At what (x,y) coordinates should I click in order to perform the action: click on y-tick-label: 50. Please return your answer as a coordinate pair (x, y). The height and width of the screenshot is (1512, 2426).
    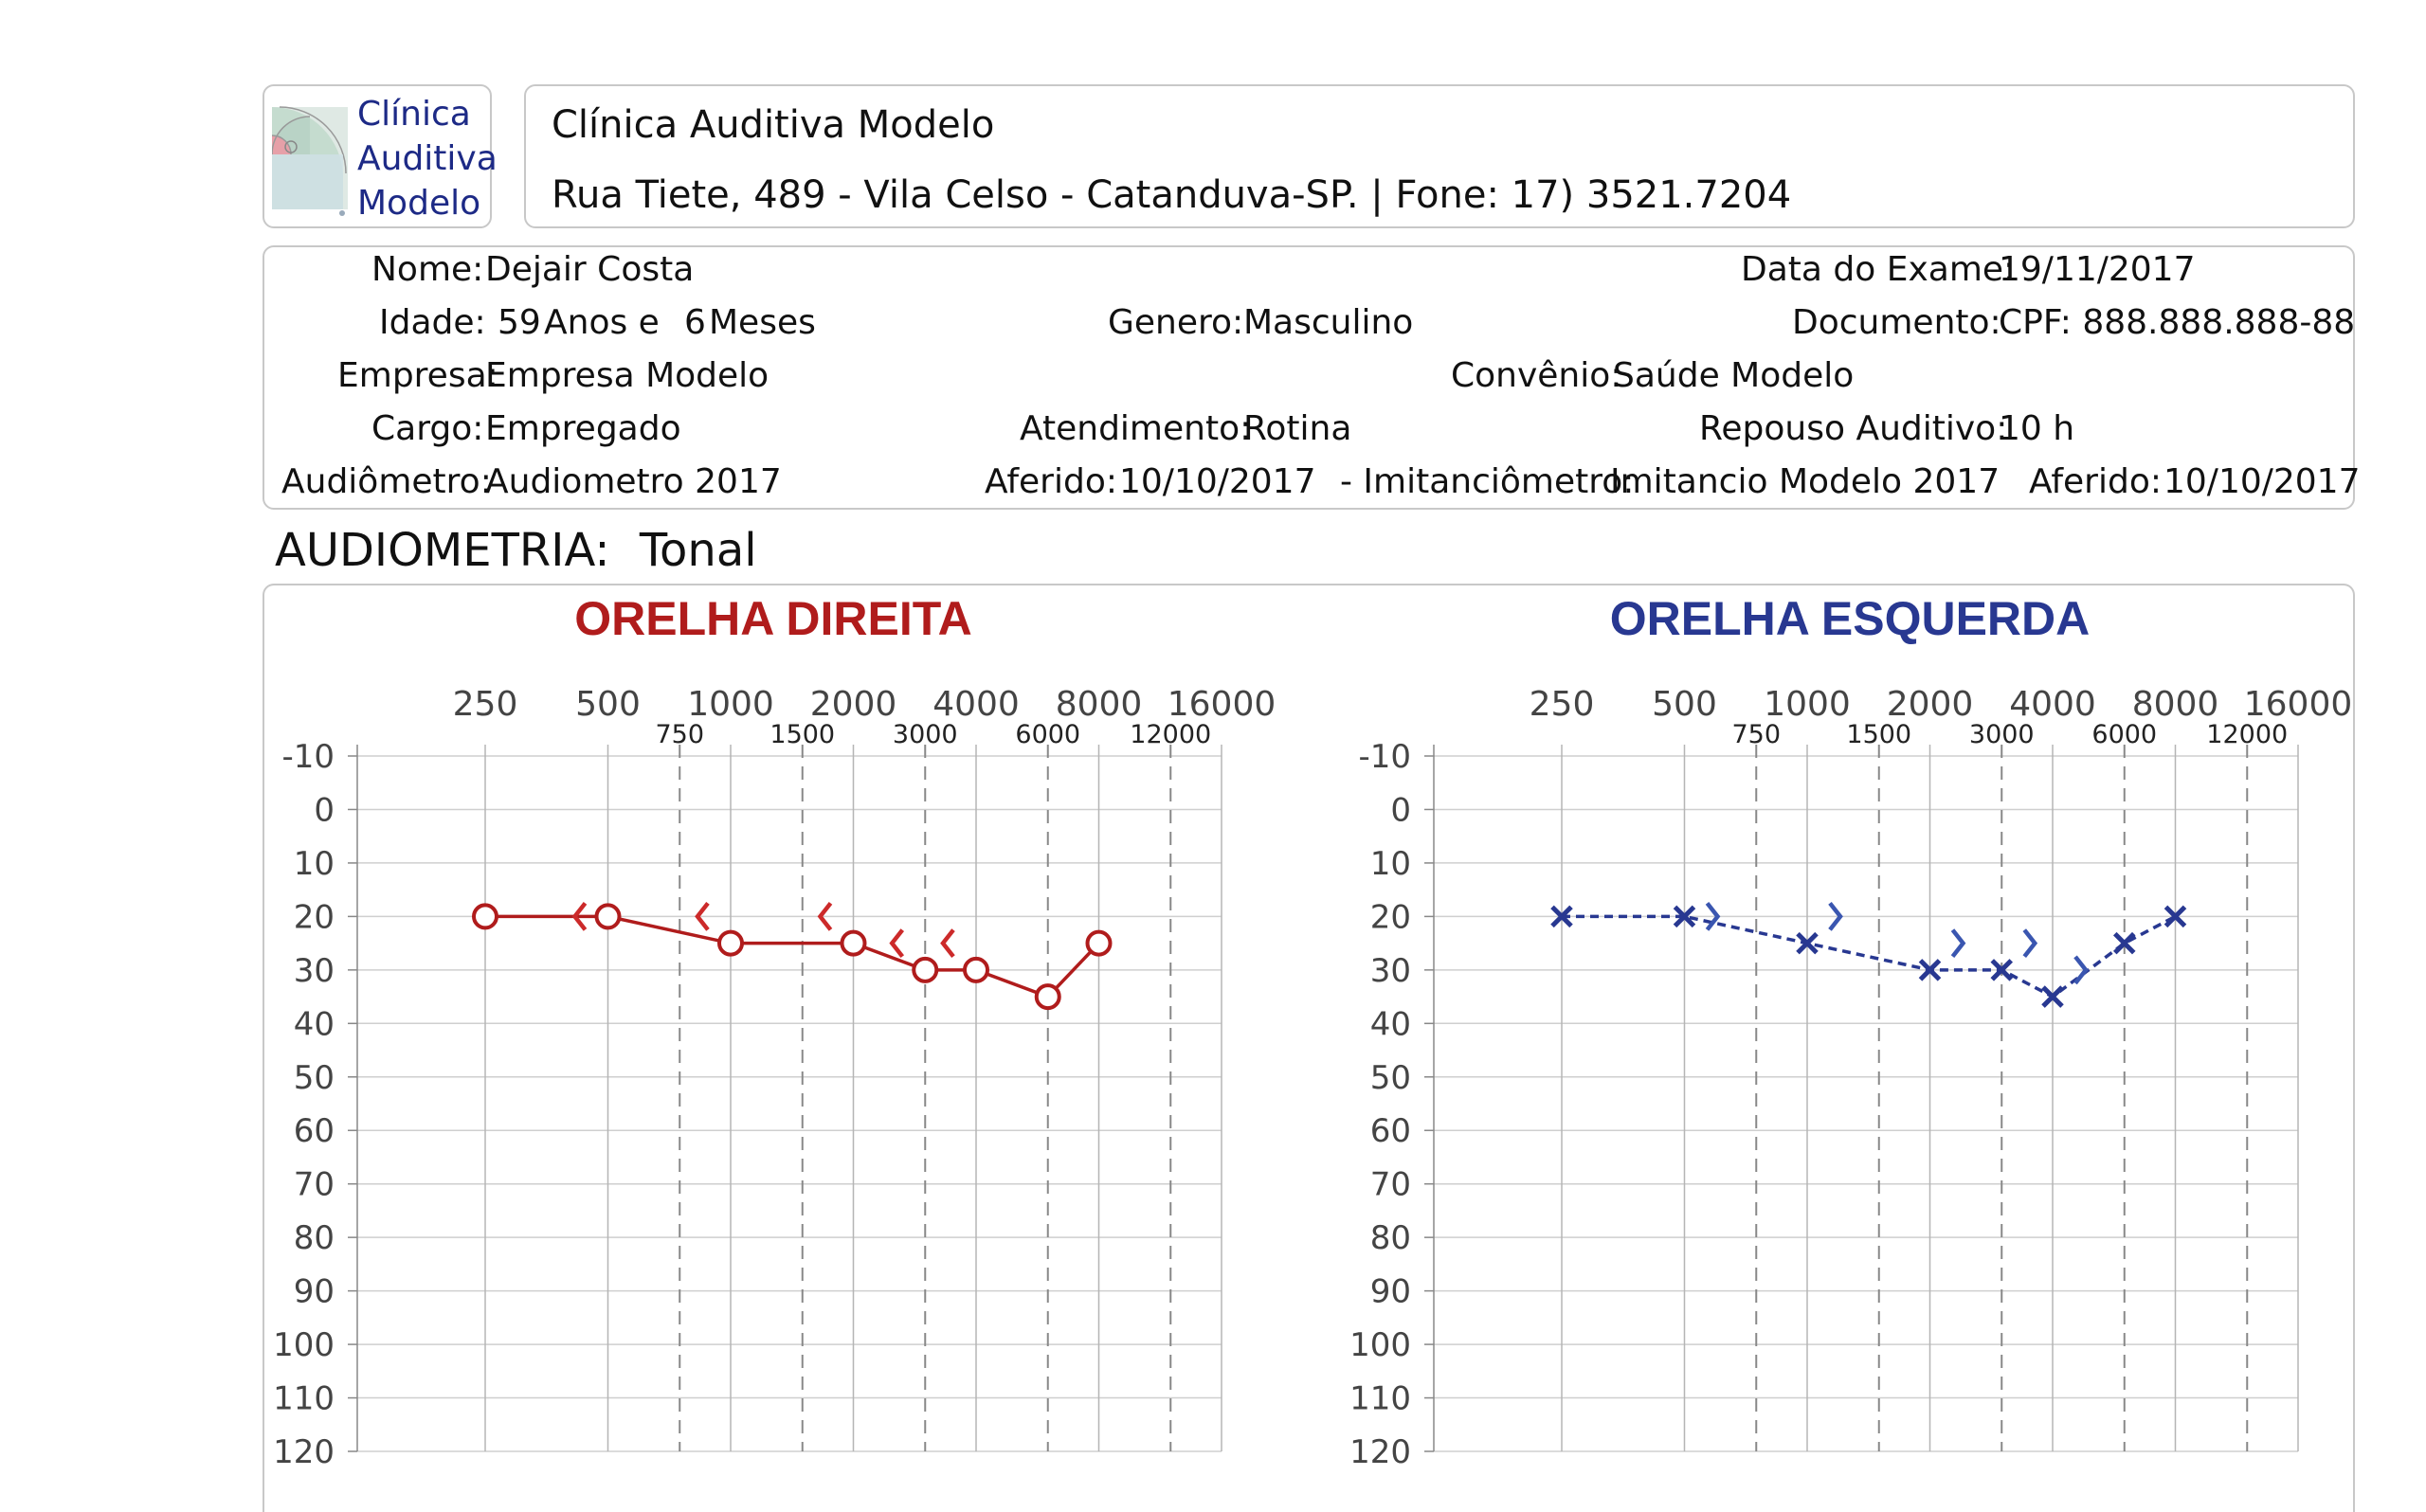
    Looking at the image, I should click on (1390, 1078).